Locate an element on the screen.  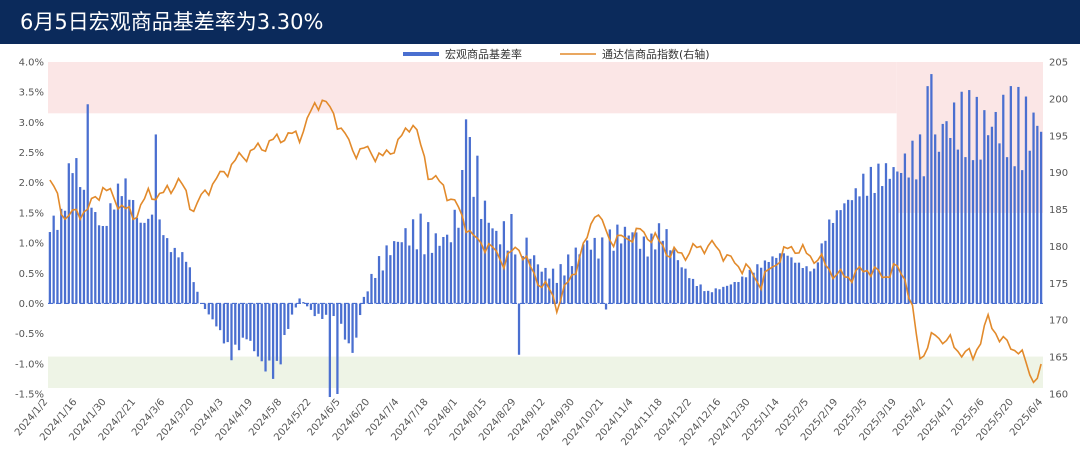
y-left-tick-label: -0.5% is located at coordinates (29, 334).